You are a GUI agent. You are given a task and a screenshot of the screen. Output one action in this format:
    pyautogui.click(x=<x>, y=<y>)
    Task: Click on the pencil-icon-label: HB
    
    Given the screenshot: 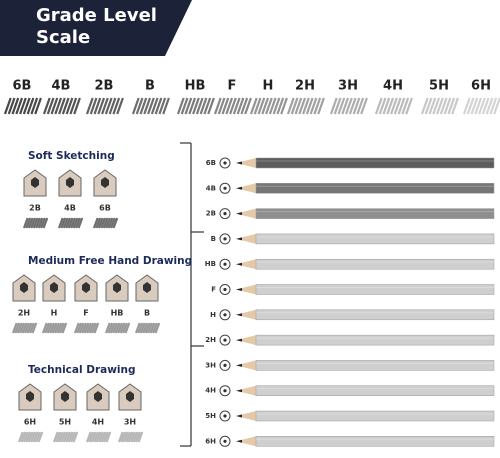 What is the action you would take?
    pyautogui.click(x=117, y=313)
    